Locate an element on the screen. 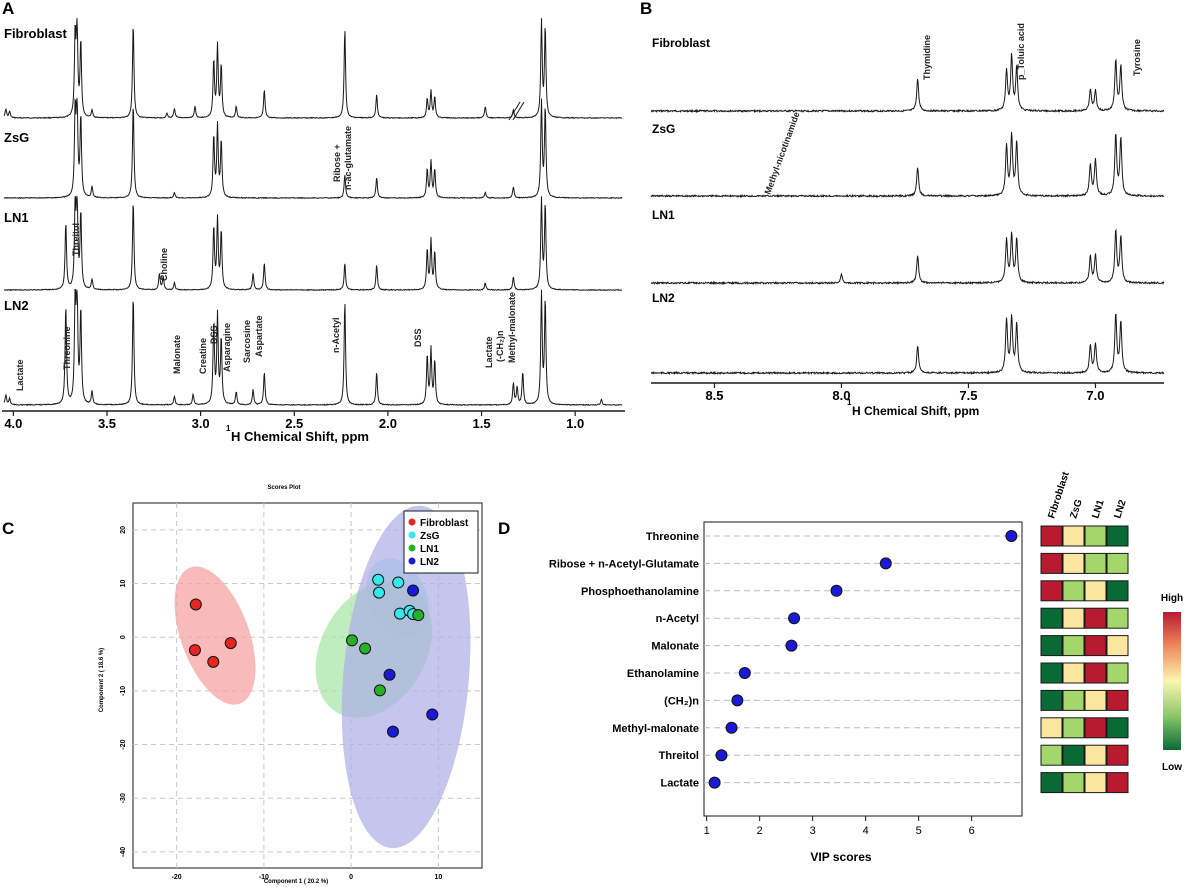  panel-a-ticks: 4.0 3.5 3.0 2.5 2.0 1.5 1.0 is located at coordinates (294, 421).